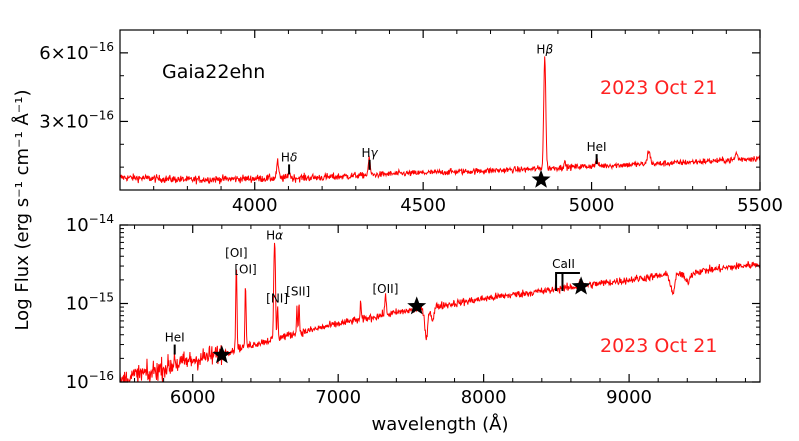  I want to click on line-label-sii: [SII], so click(298, 292).